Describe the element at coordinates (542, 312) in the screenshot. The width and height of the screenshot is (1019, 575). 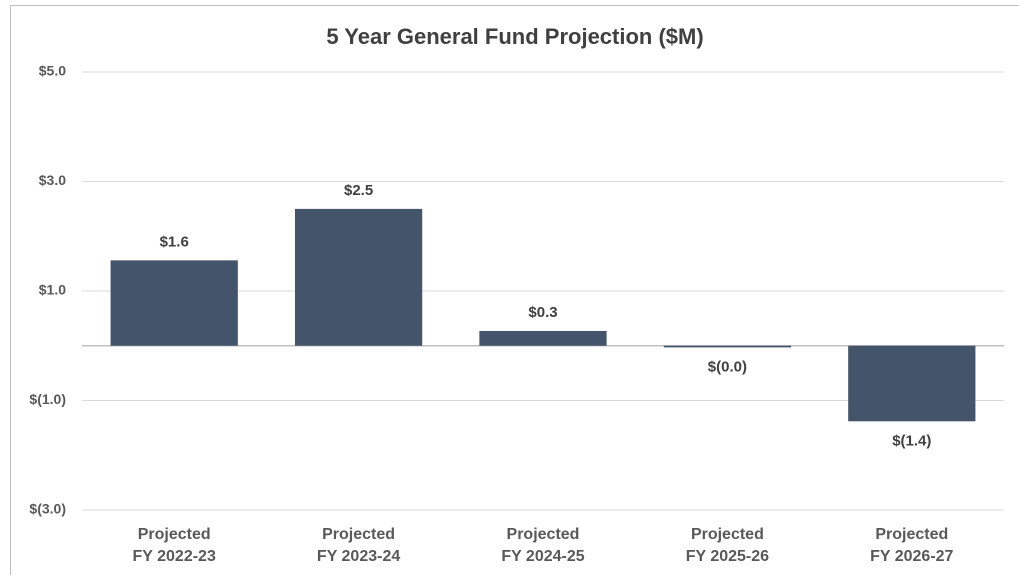
I see `data-label: $0.3` at that location.